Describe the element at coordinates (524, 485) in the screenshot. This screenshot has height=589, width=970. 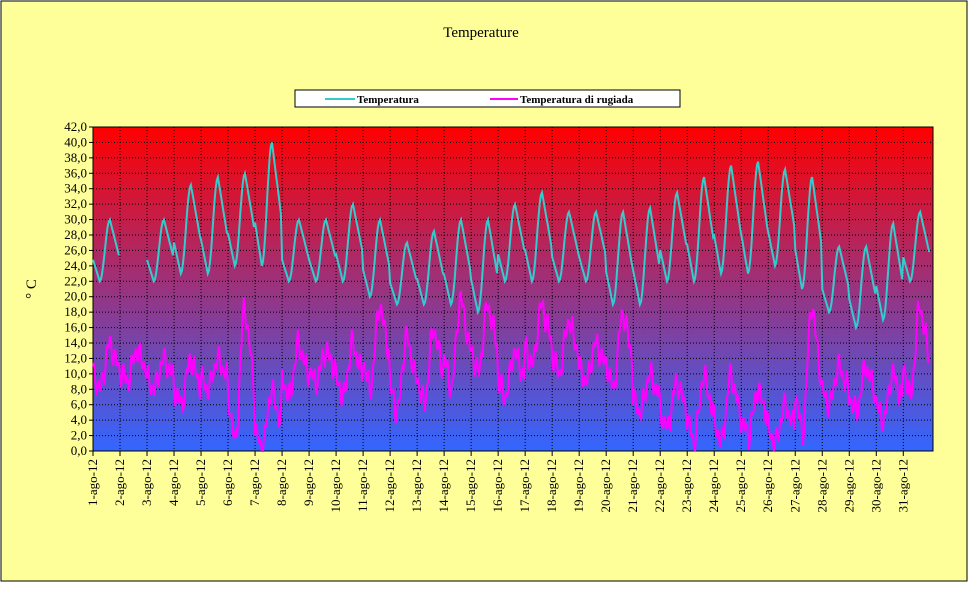
I see `x-tick-label: 17-ago-12` at that location.